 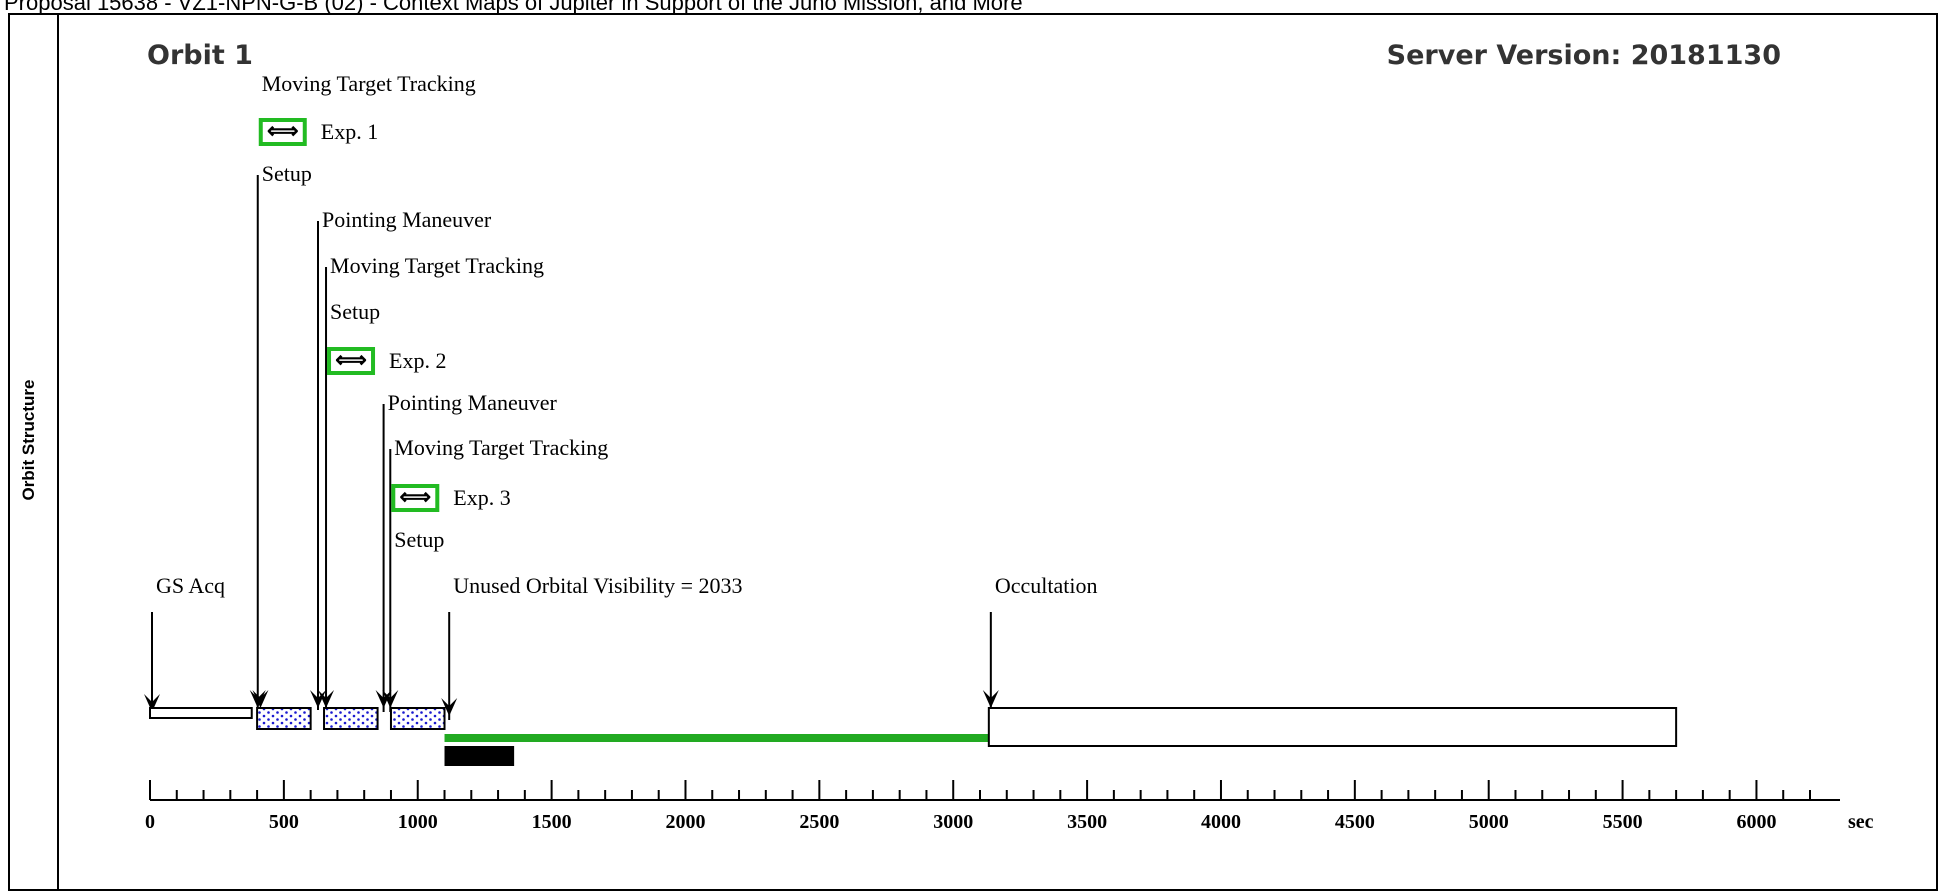 What do you see at coordinates (1355, 822) in the screenshot?
I see `tick-label: 4500` at bounding box center [1355, 822].